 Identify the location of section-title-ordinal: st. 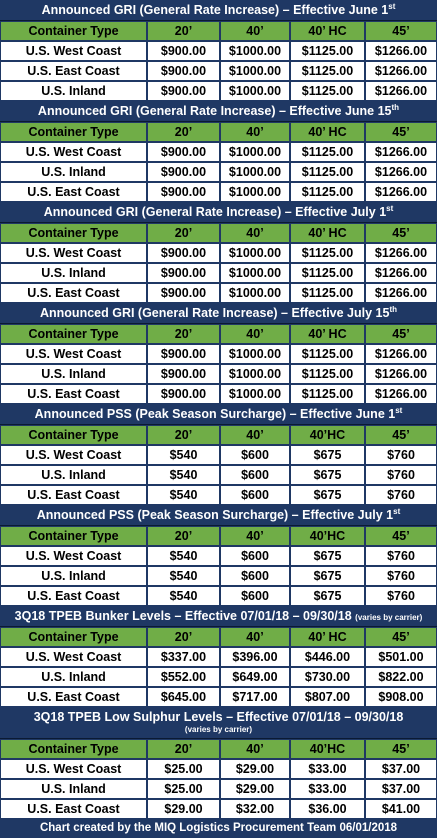
(392, 6).